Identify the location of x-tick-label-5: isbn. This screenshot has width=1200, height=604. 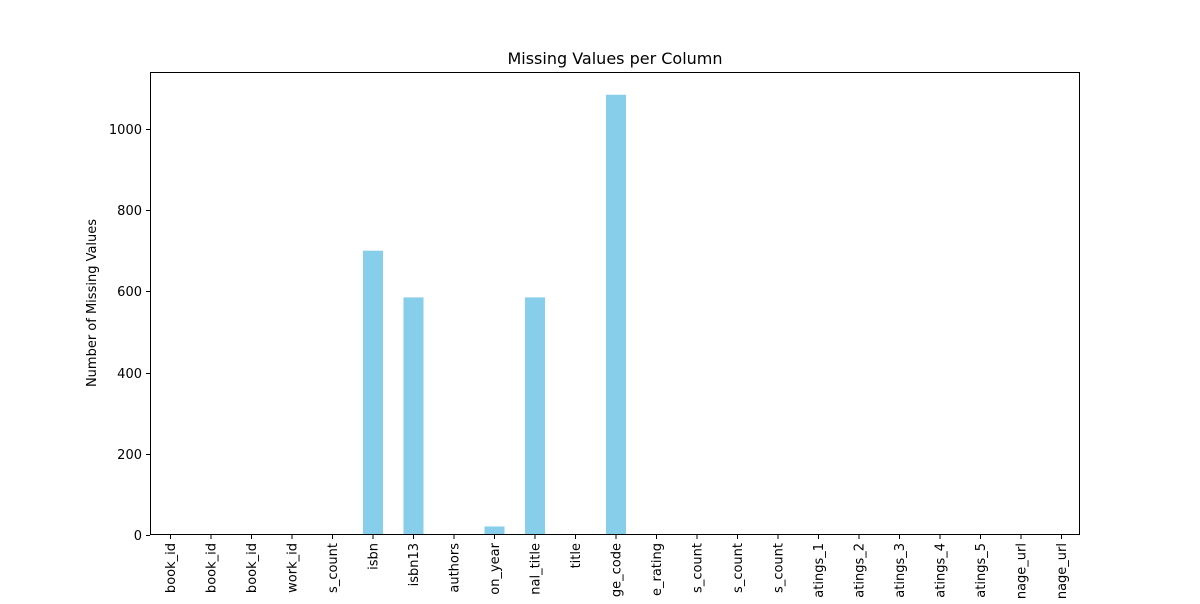
(374, 556).